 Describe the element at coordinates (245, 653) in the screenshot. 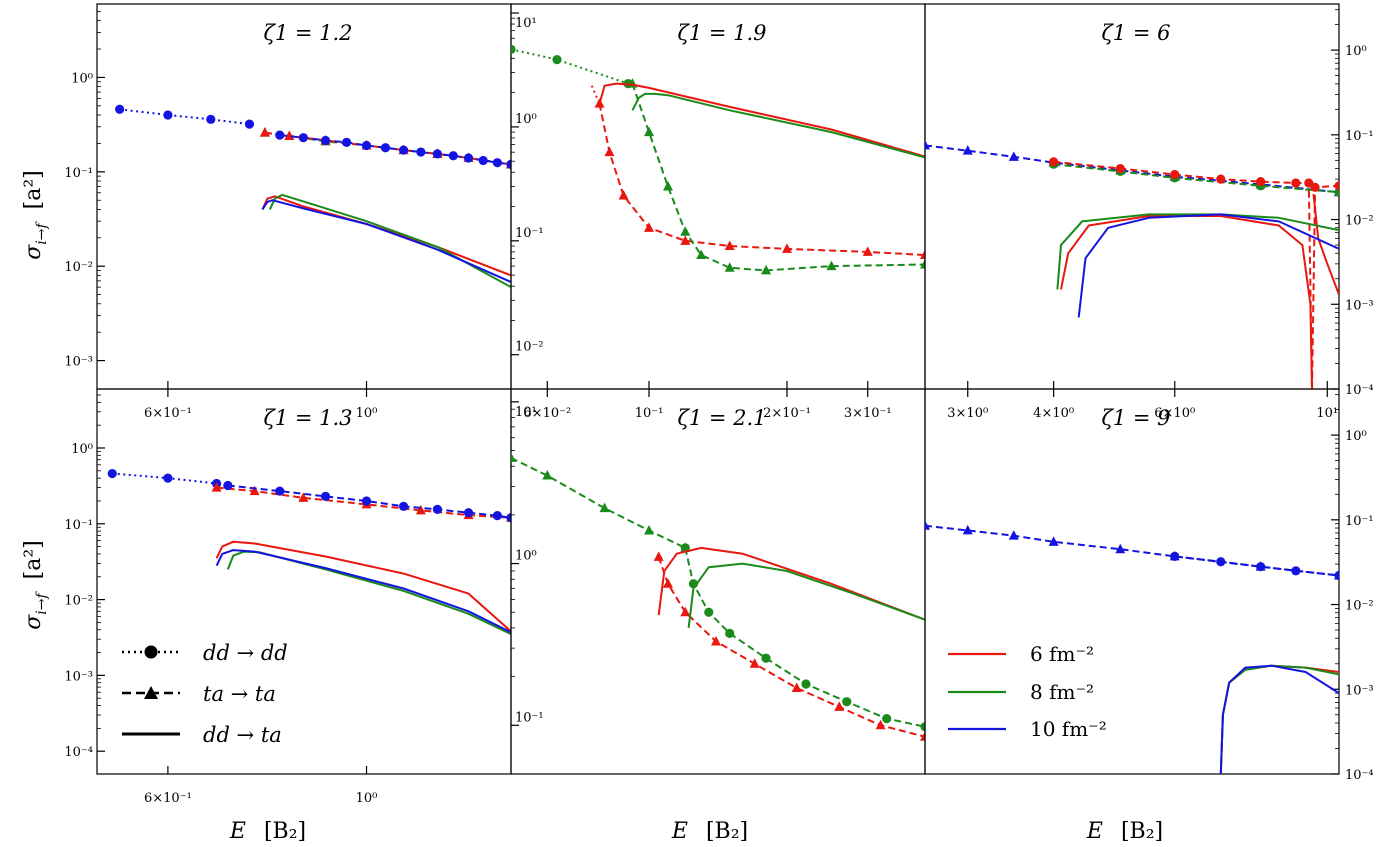

I see `svg-text: dd → dd` at that location.